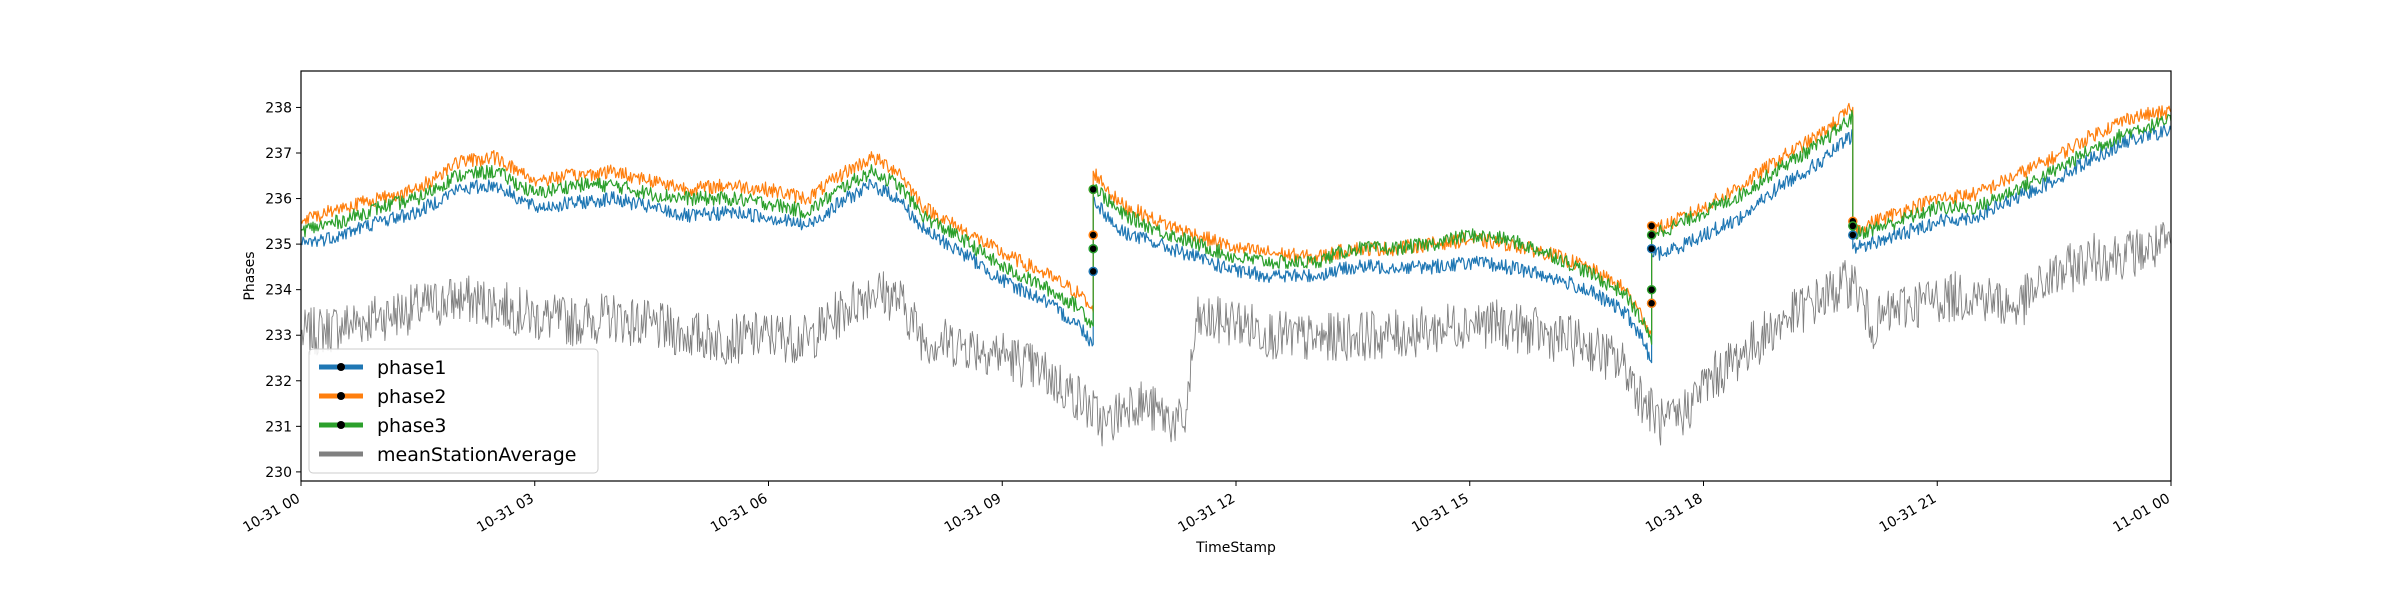 This screenshot has height=604, width=2400. What do you see at coordinates (278, 336) in the screenshot?
I see `y-tick-label: 233` at bounding box center [278, 336].